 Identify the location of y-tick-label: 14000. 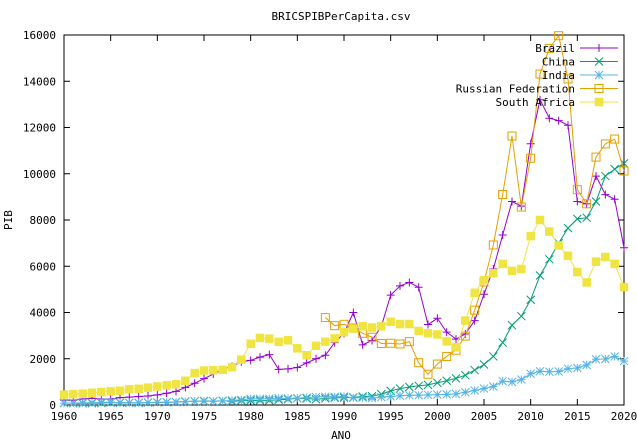
(39, 81).